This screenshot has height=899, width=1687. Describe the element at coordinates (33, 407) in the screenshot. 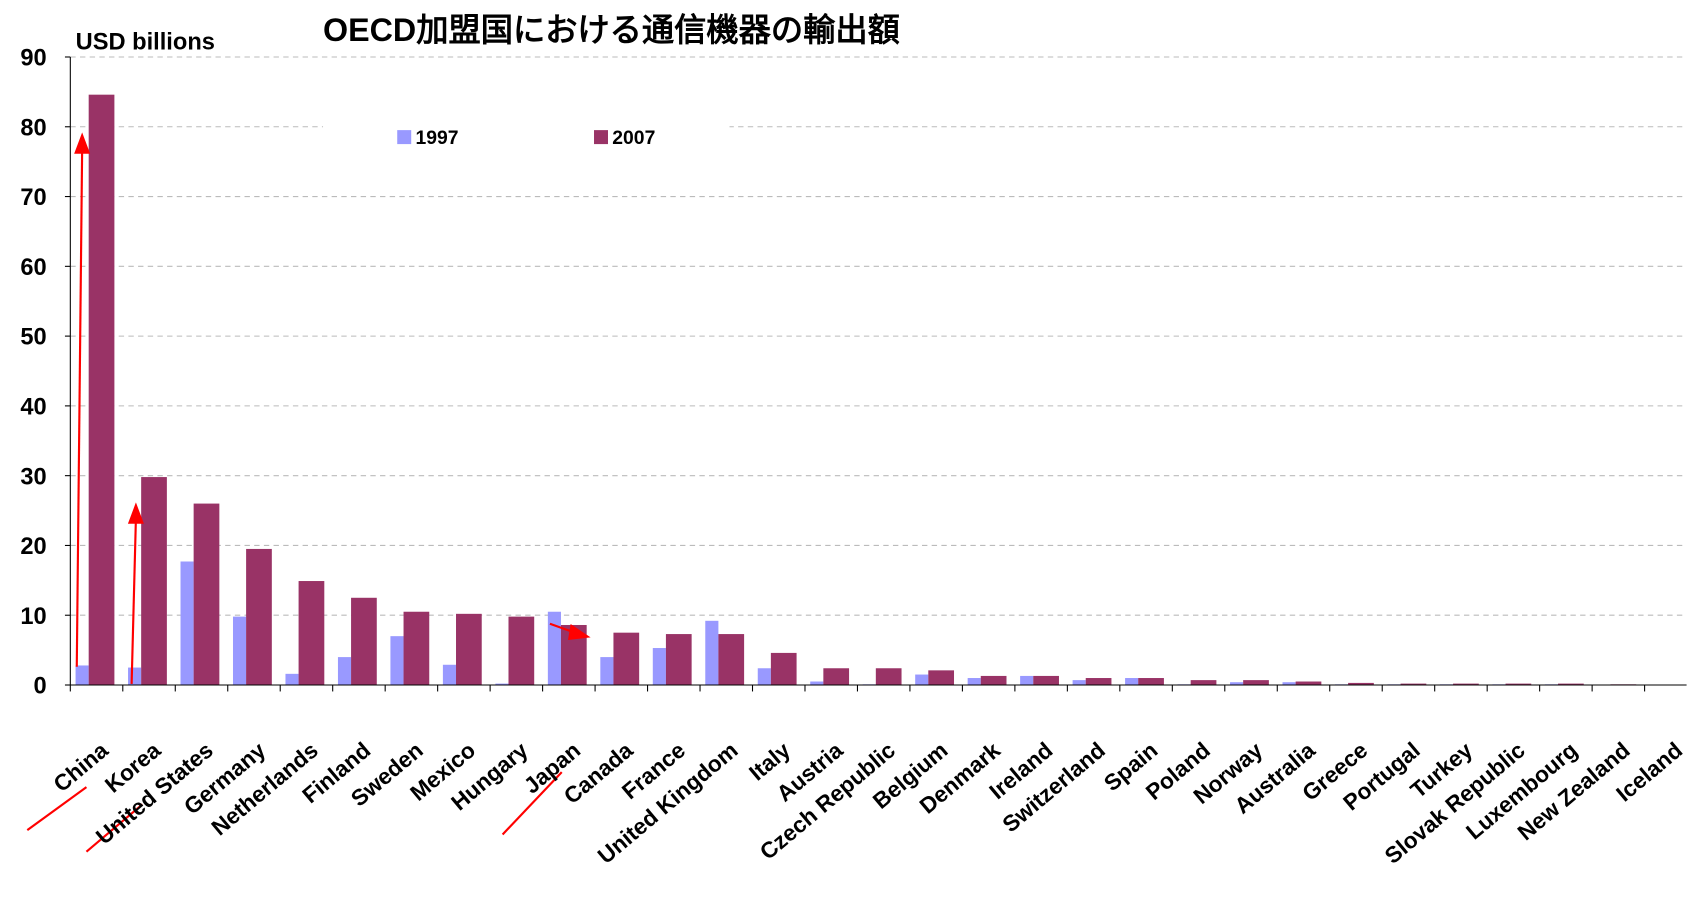

I see `y-tick-label: 40` at that location.